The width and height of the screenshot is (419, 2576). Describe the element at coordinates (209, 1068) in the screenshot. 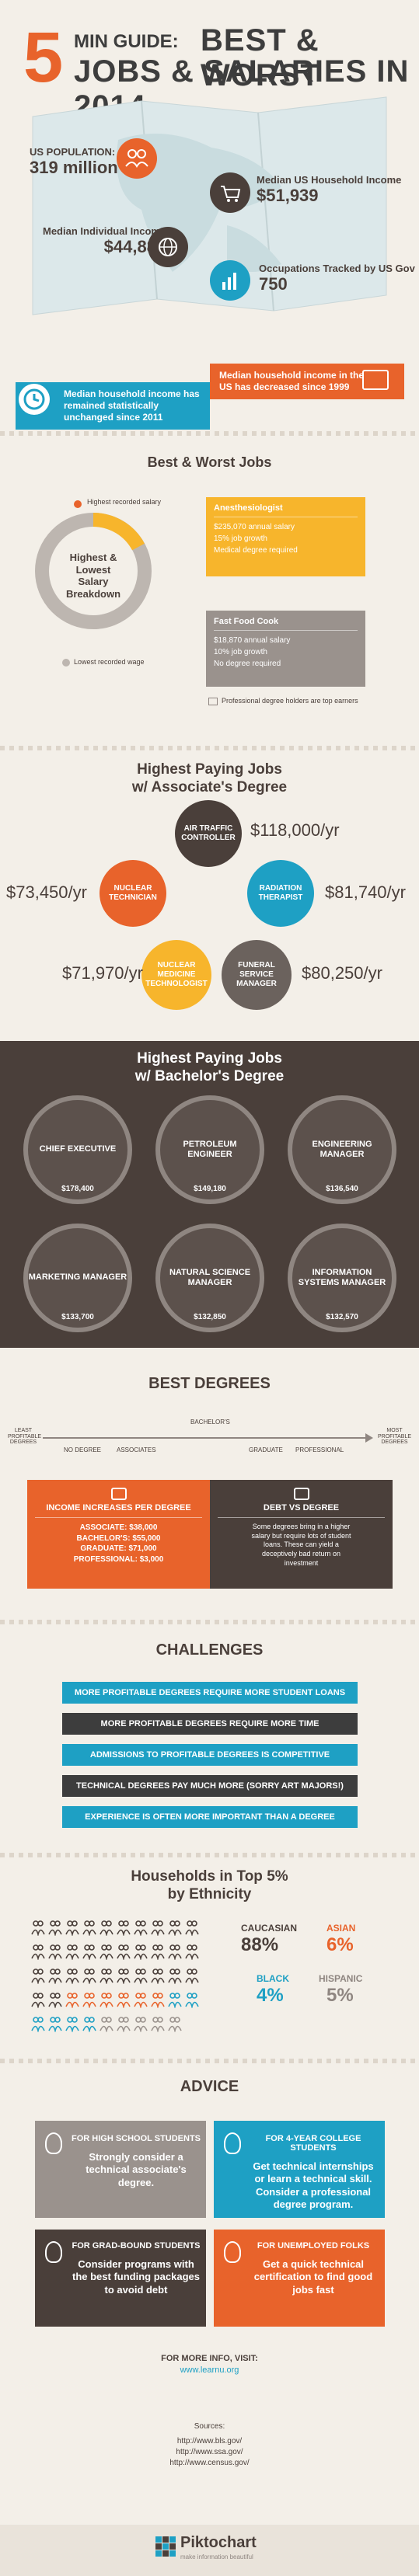

I see `bachelors-title: Highest Paying Jobs w/ Bachelor's Degree` at that location.